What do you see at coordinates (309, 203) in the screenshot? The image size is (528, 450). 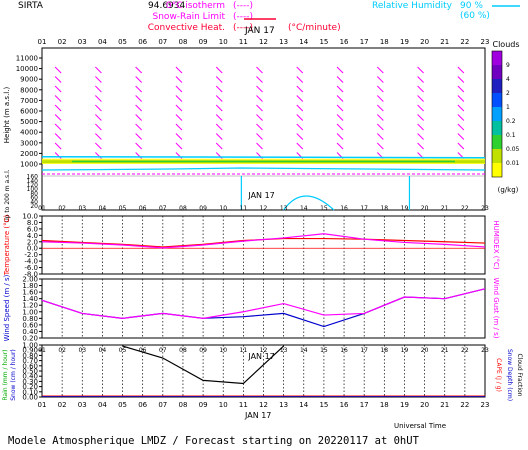 I see `humidity-contour-low` at bounding box center [309, 203].